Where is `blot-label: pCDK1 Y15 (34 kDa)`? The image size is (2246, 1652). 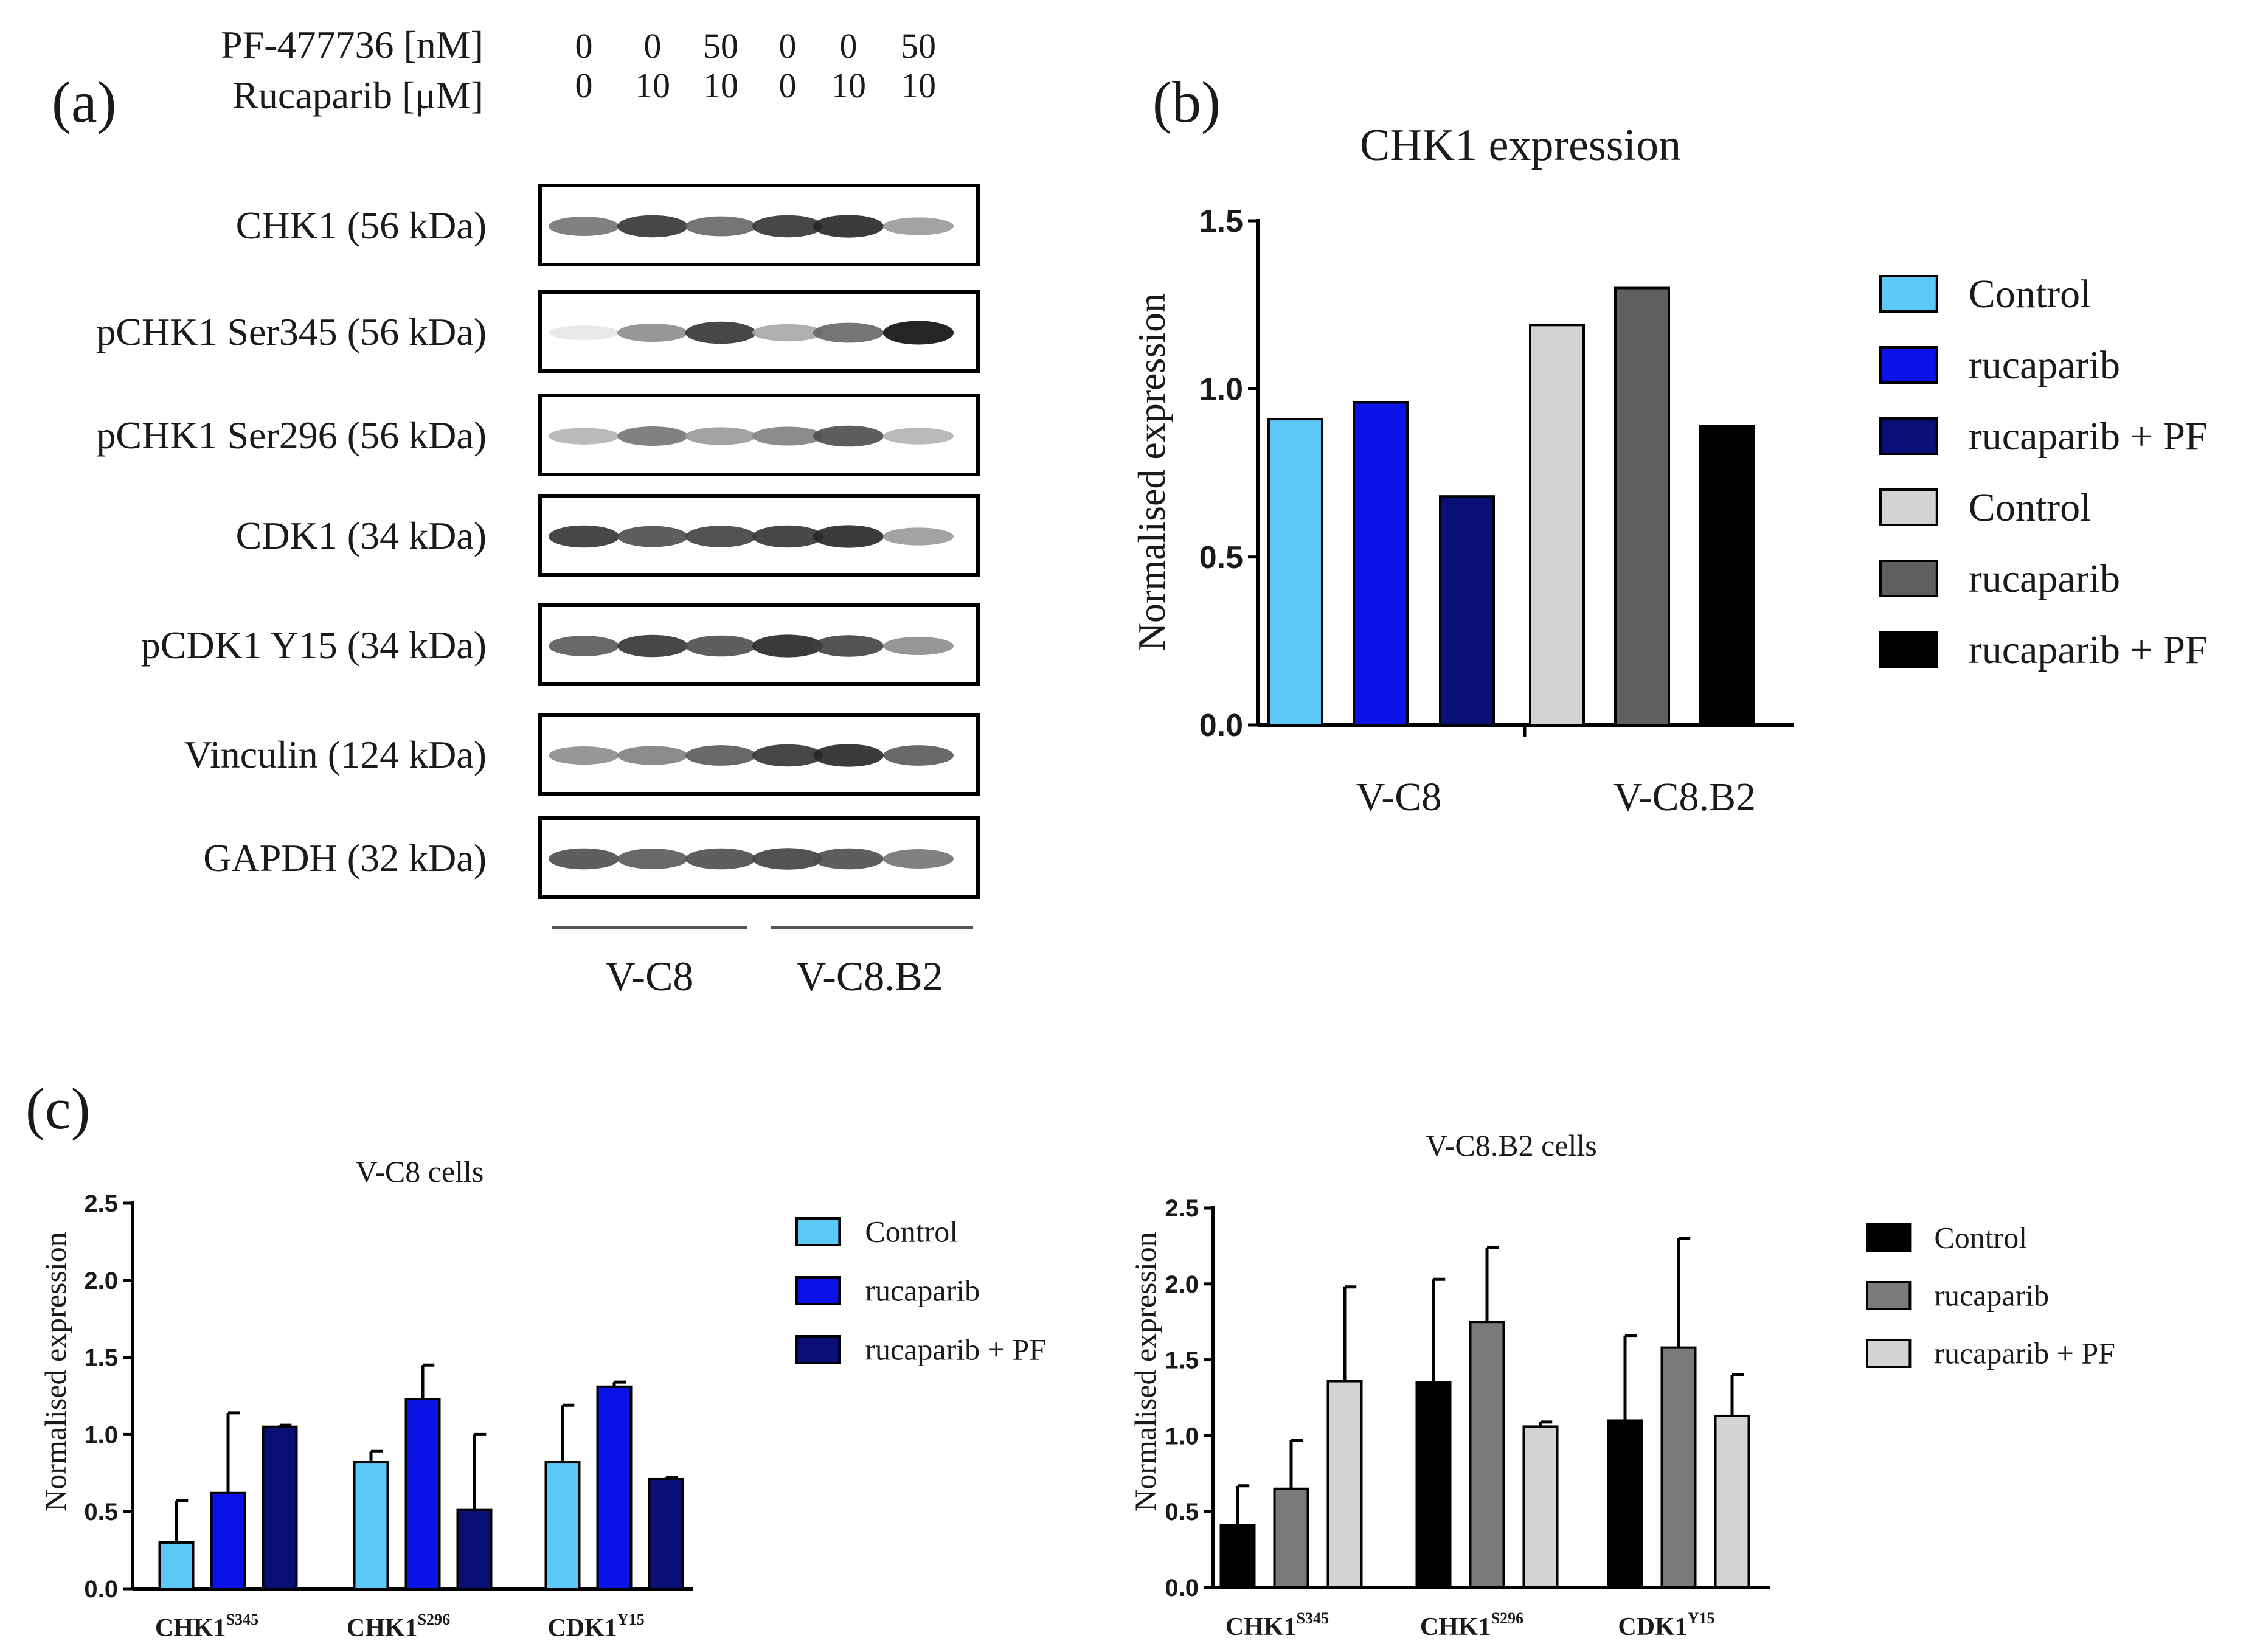 blot-label: pCDK1 Y15 (34 kDa) is located at coordinates (314, 645).